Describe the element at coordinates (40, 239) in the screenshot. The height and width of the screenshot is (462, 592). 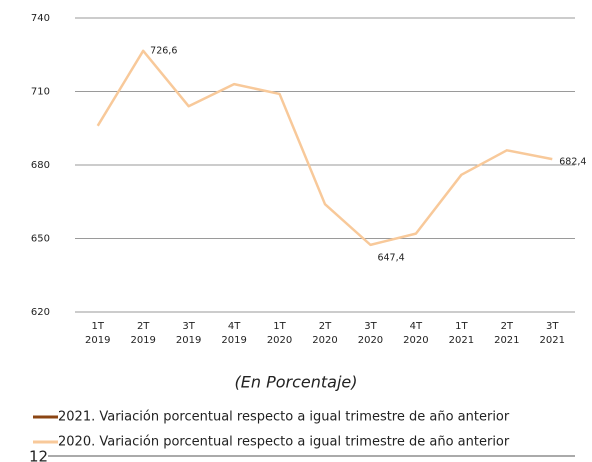
I see `y-tick-label: 650` at that location.